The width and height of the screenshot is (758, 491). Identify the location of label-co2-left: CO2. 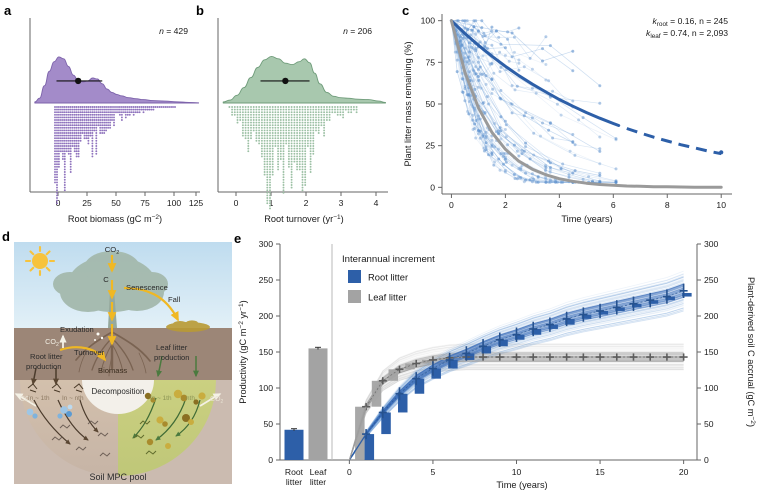
(52, 342).